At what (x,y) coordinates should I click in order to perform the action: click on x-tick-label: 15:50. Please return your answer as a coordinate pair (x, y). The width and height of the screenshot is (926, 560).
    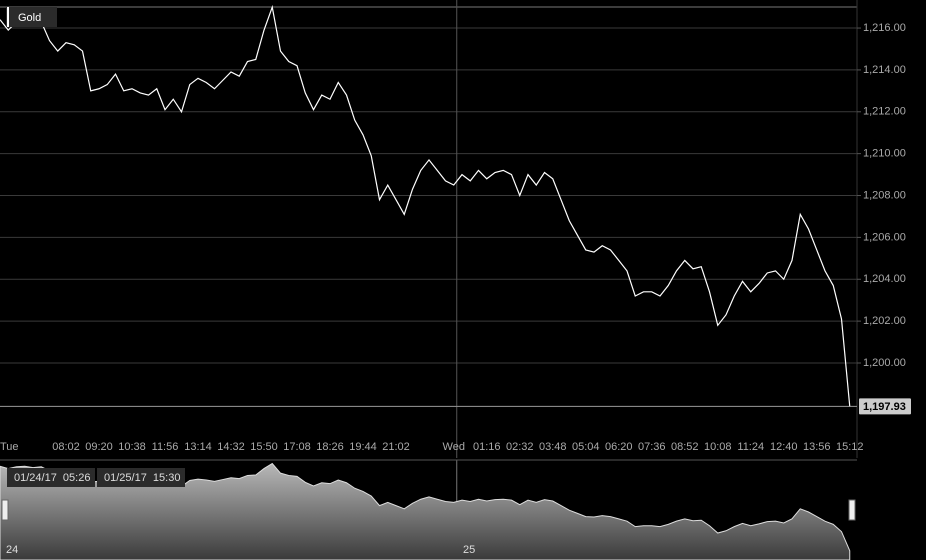
    Looking at the image, I should click on (264, 447).